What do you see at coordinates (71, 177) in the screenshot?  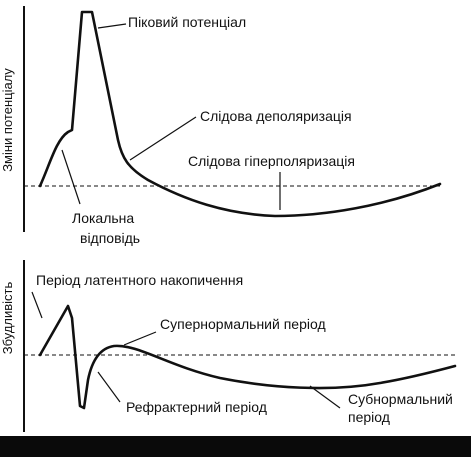 I see `local-response-leader` at bounding box center [71, 177].